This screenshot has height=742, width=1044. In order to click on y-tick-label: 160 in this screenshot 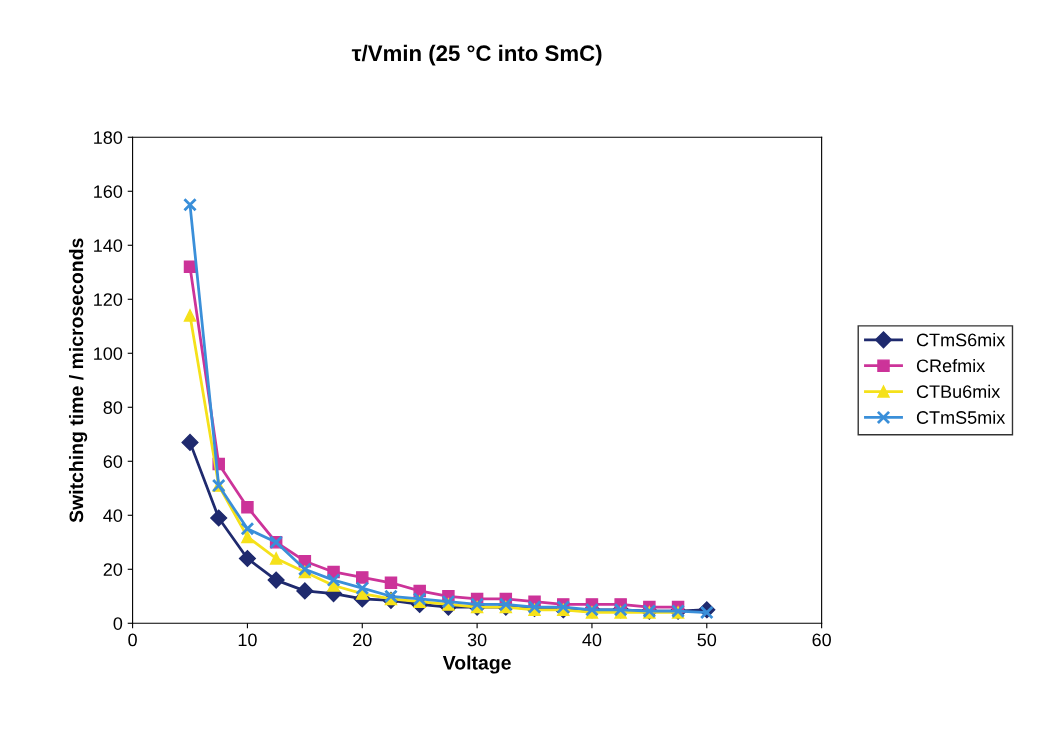, I will do `click(108, 191)`.